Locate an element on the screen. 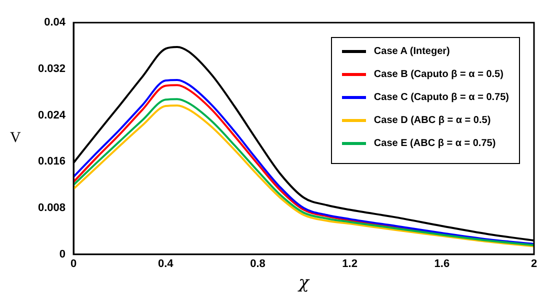 Image resolution: width=550 pixels, height=302 pixels. x-tick-label: 0 is located at coordinates (73, 264).